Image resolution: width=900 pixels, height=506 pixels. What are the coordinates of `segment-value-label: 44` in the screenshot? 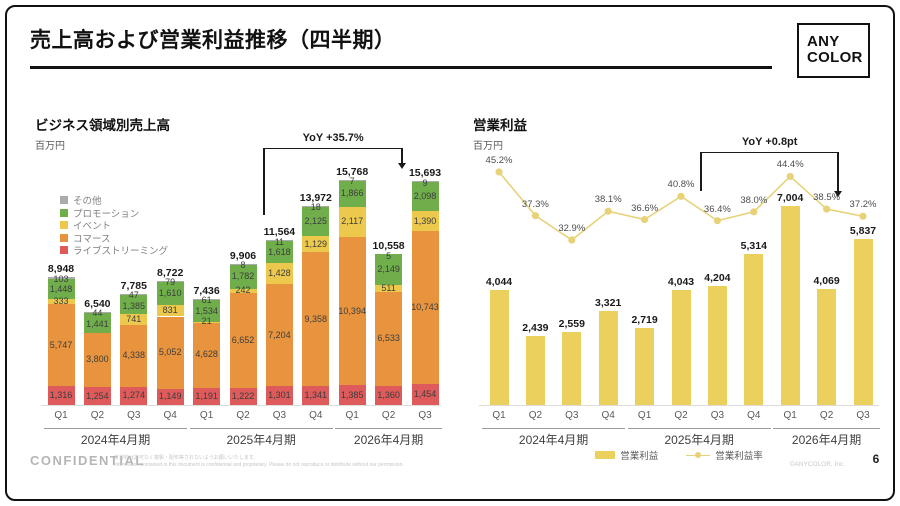 It's located at (97, 313).